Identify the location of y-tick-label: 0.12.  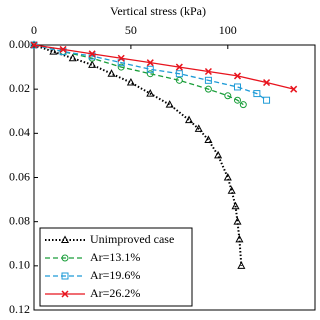
(19, 309).